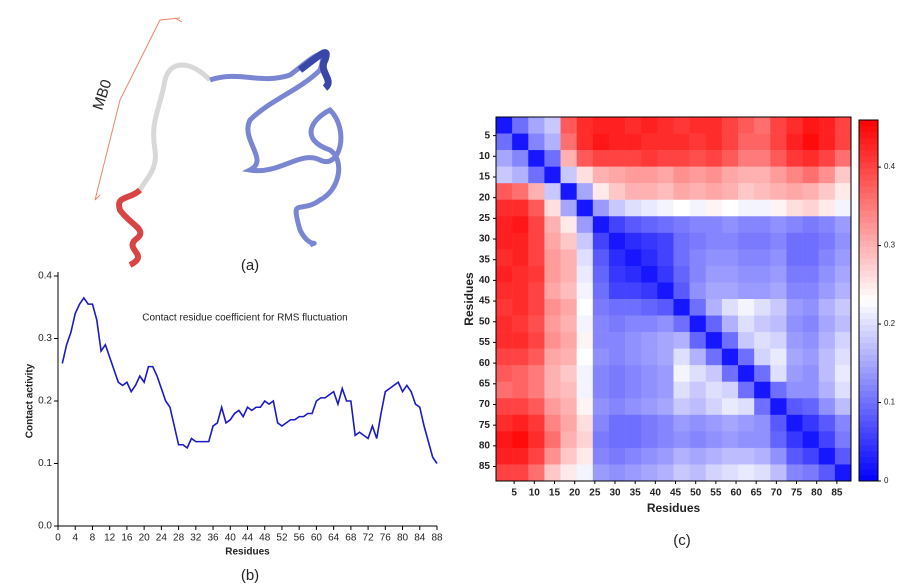 The width and height of the screenshot is (898, 588). What do you see at coordinates (485, 156) in the screenshot?
I see `y-tick-label: 10` at bounding box center [485, 156].